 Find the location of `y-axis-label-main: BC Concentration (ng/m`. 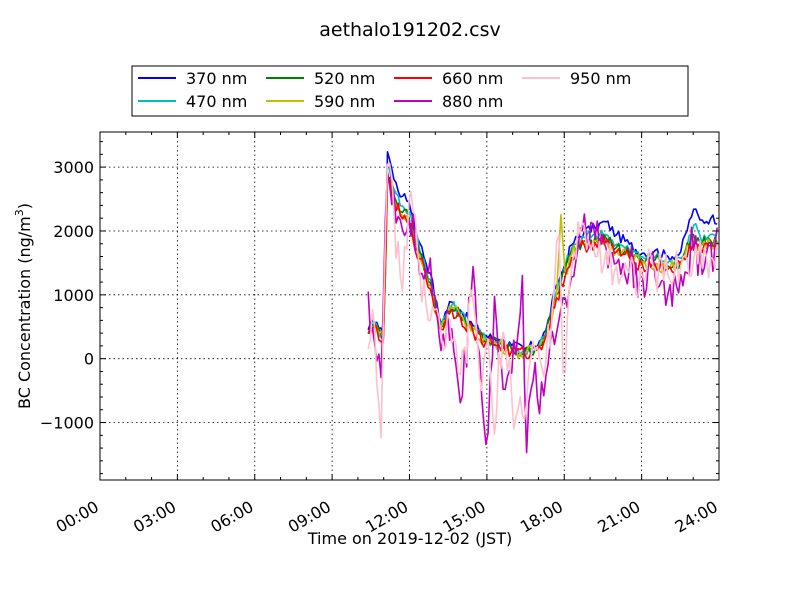

y-axis-label-main: BC Concentration (ng/m is located at coordinates (24, 312).